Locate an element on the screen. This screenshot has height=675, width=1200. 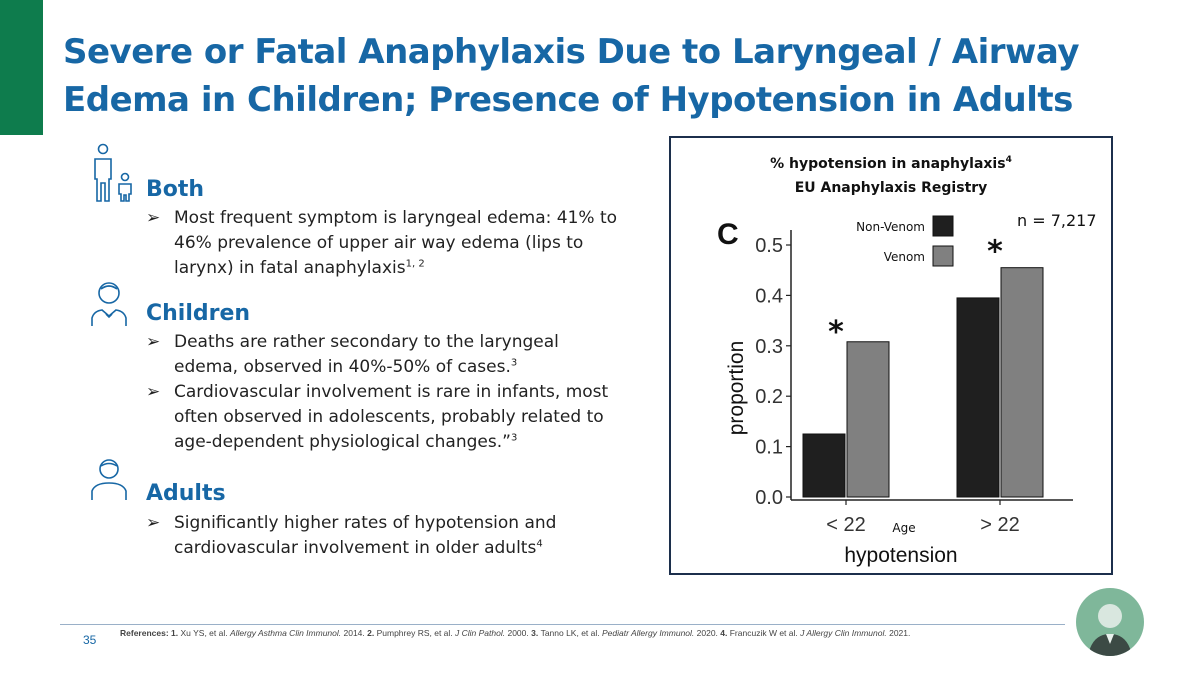
heading-children: Children is located at coordinates (198, 313).